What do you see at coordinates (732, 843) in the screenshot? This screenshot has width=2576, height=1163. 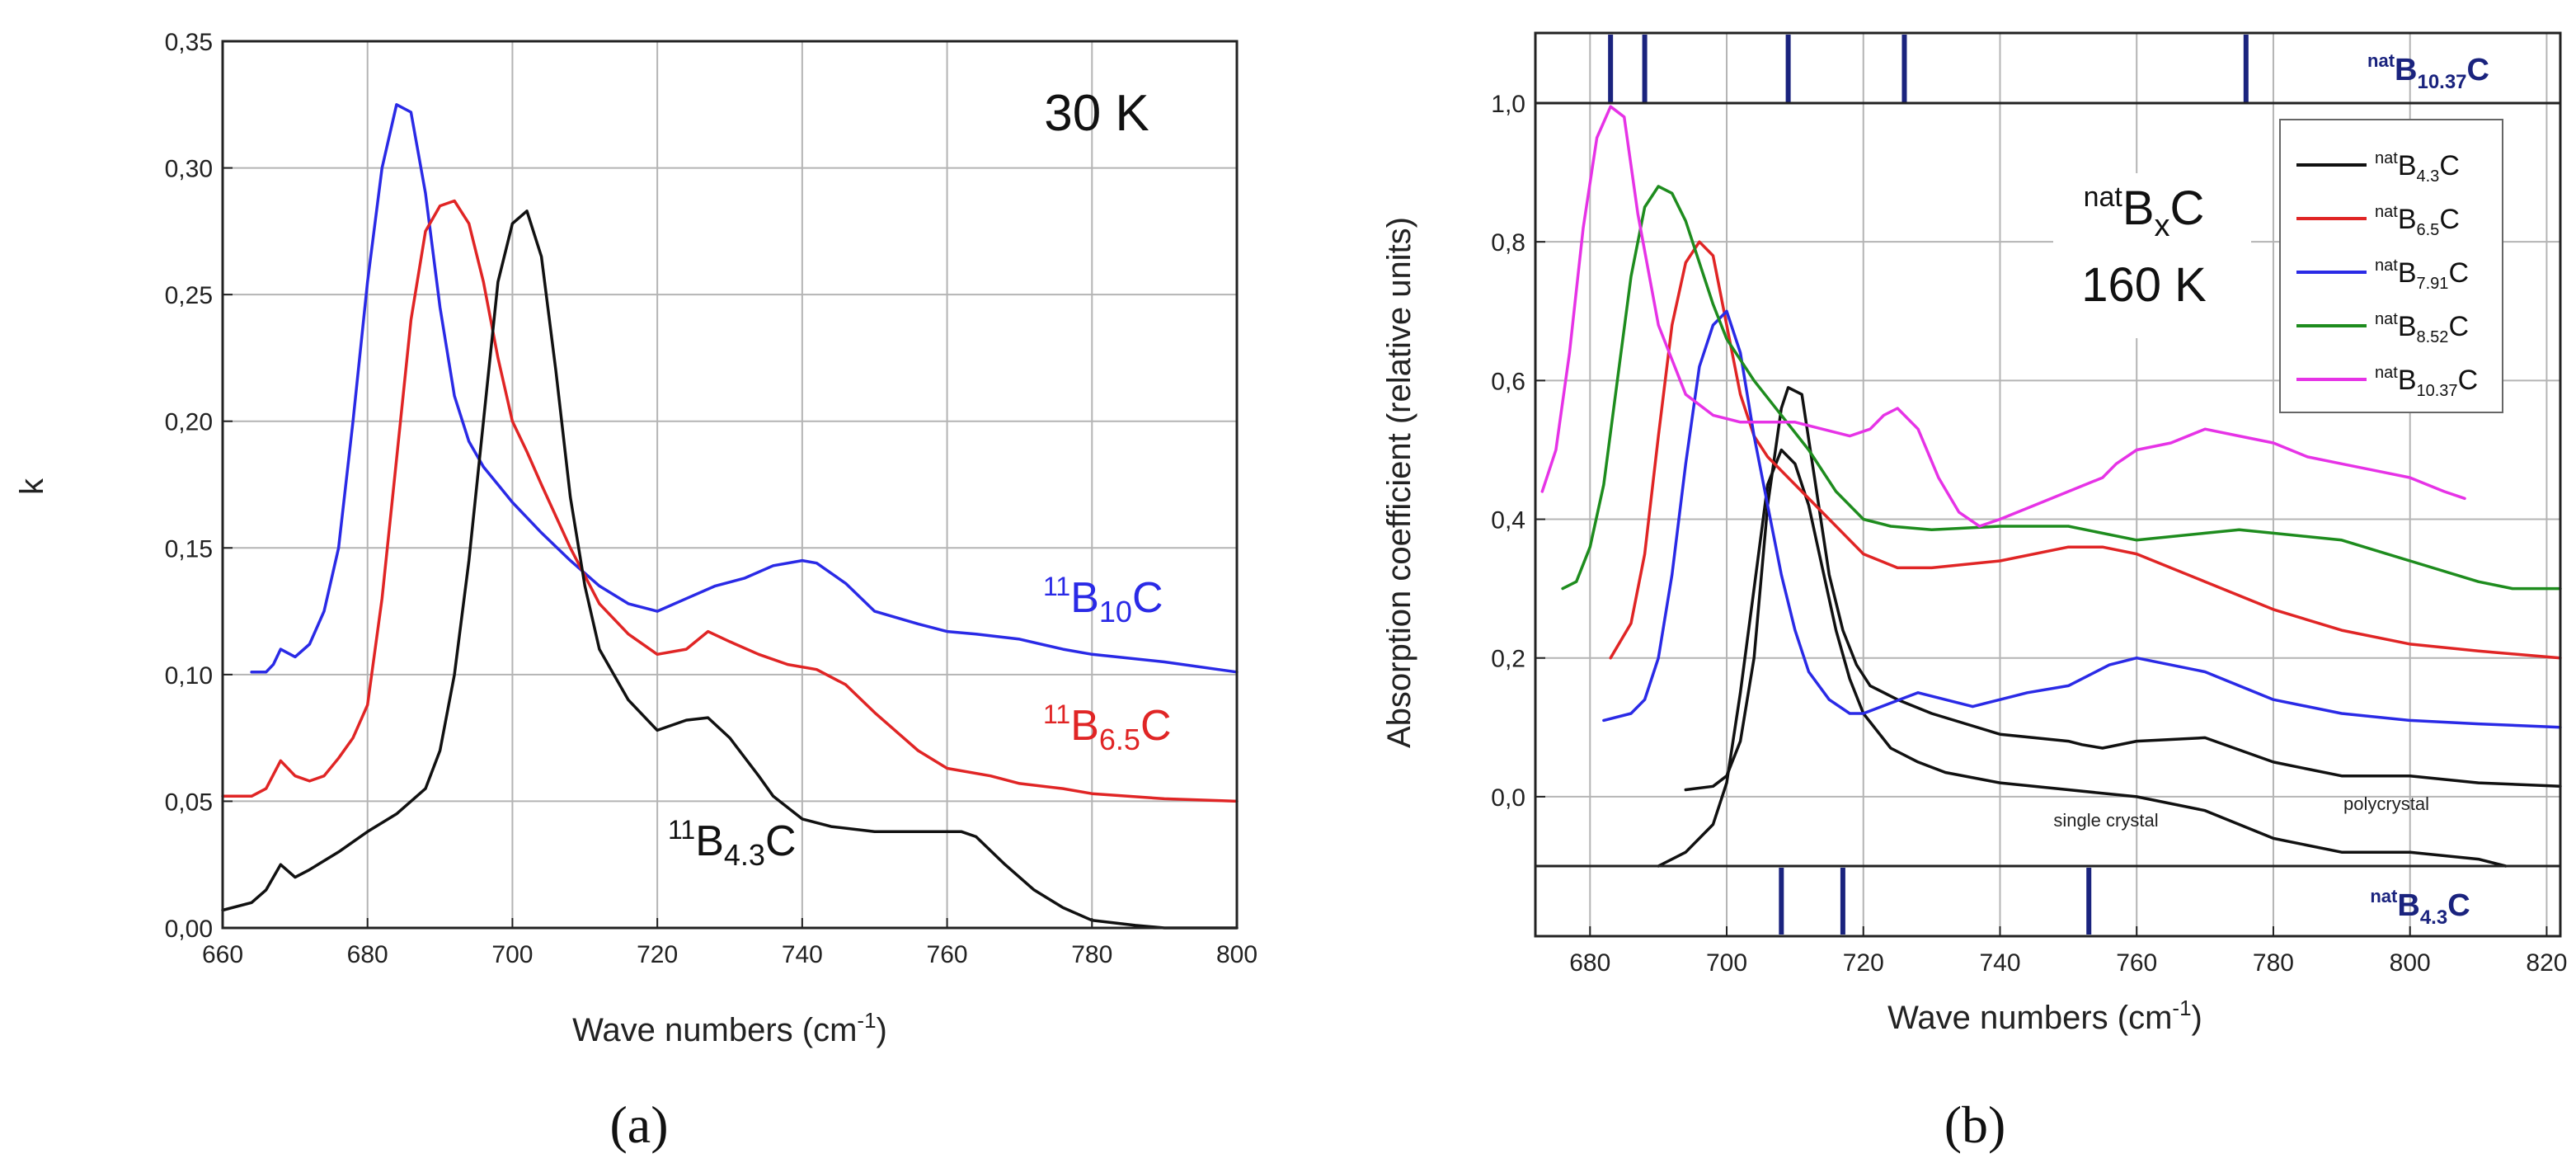 I see `chart-a-label-b43c: 11B4.3C` at bounding box center [732, 843].